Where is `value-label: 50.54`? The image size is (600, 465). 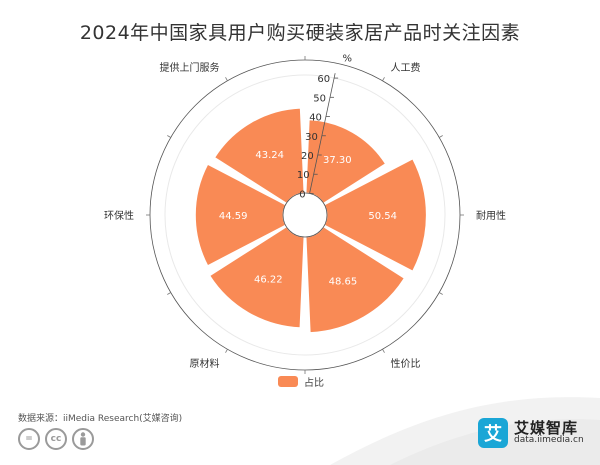 value-label: 50.54 is located at coordinates (382, 216).